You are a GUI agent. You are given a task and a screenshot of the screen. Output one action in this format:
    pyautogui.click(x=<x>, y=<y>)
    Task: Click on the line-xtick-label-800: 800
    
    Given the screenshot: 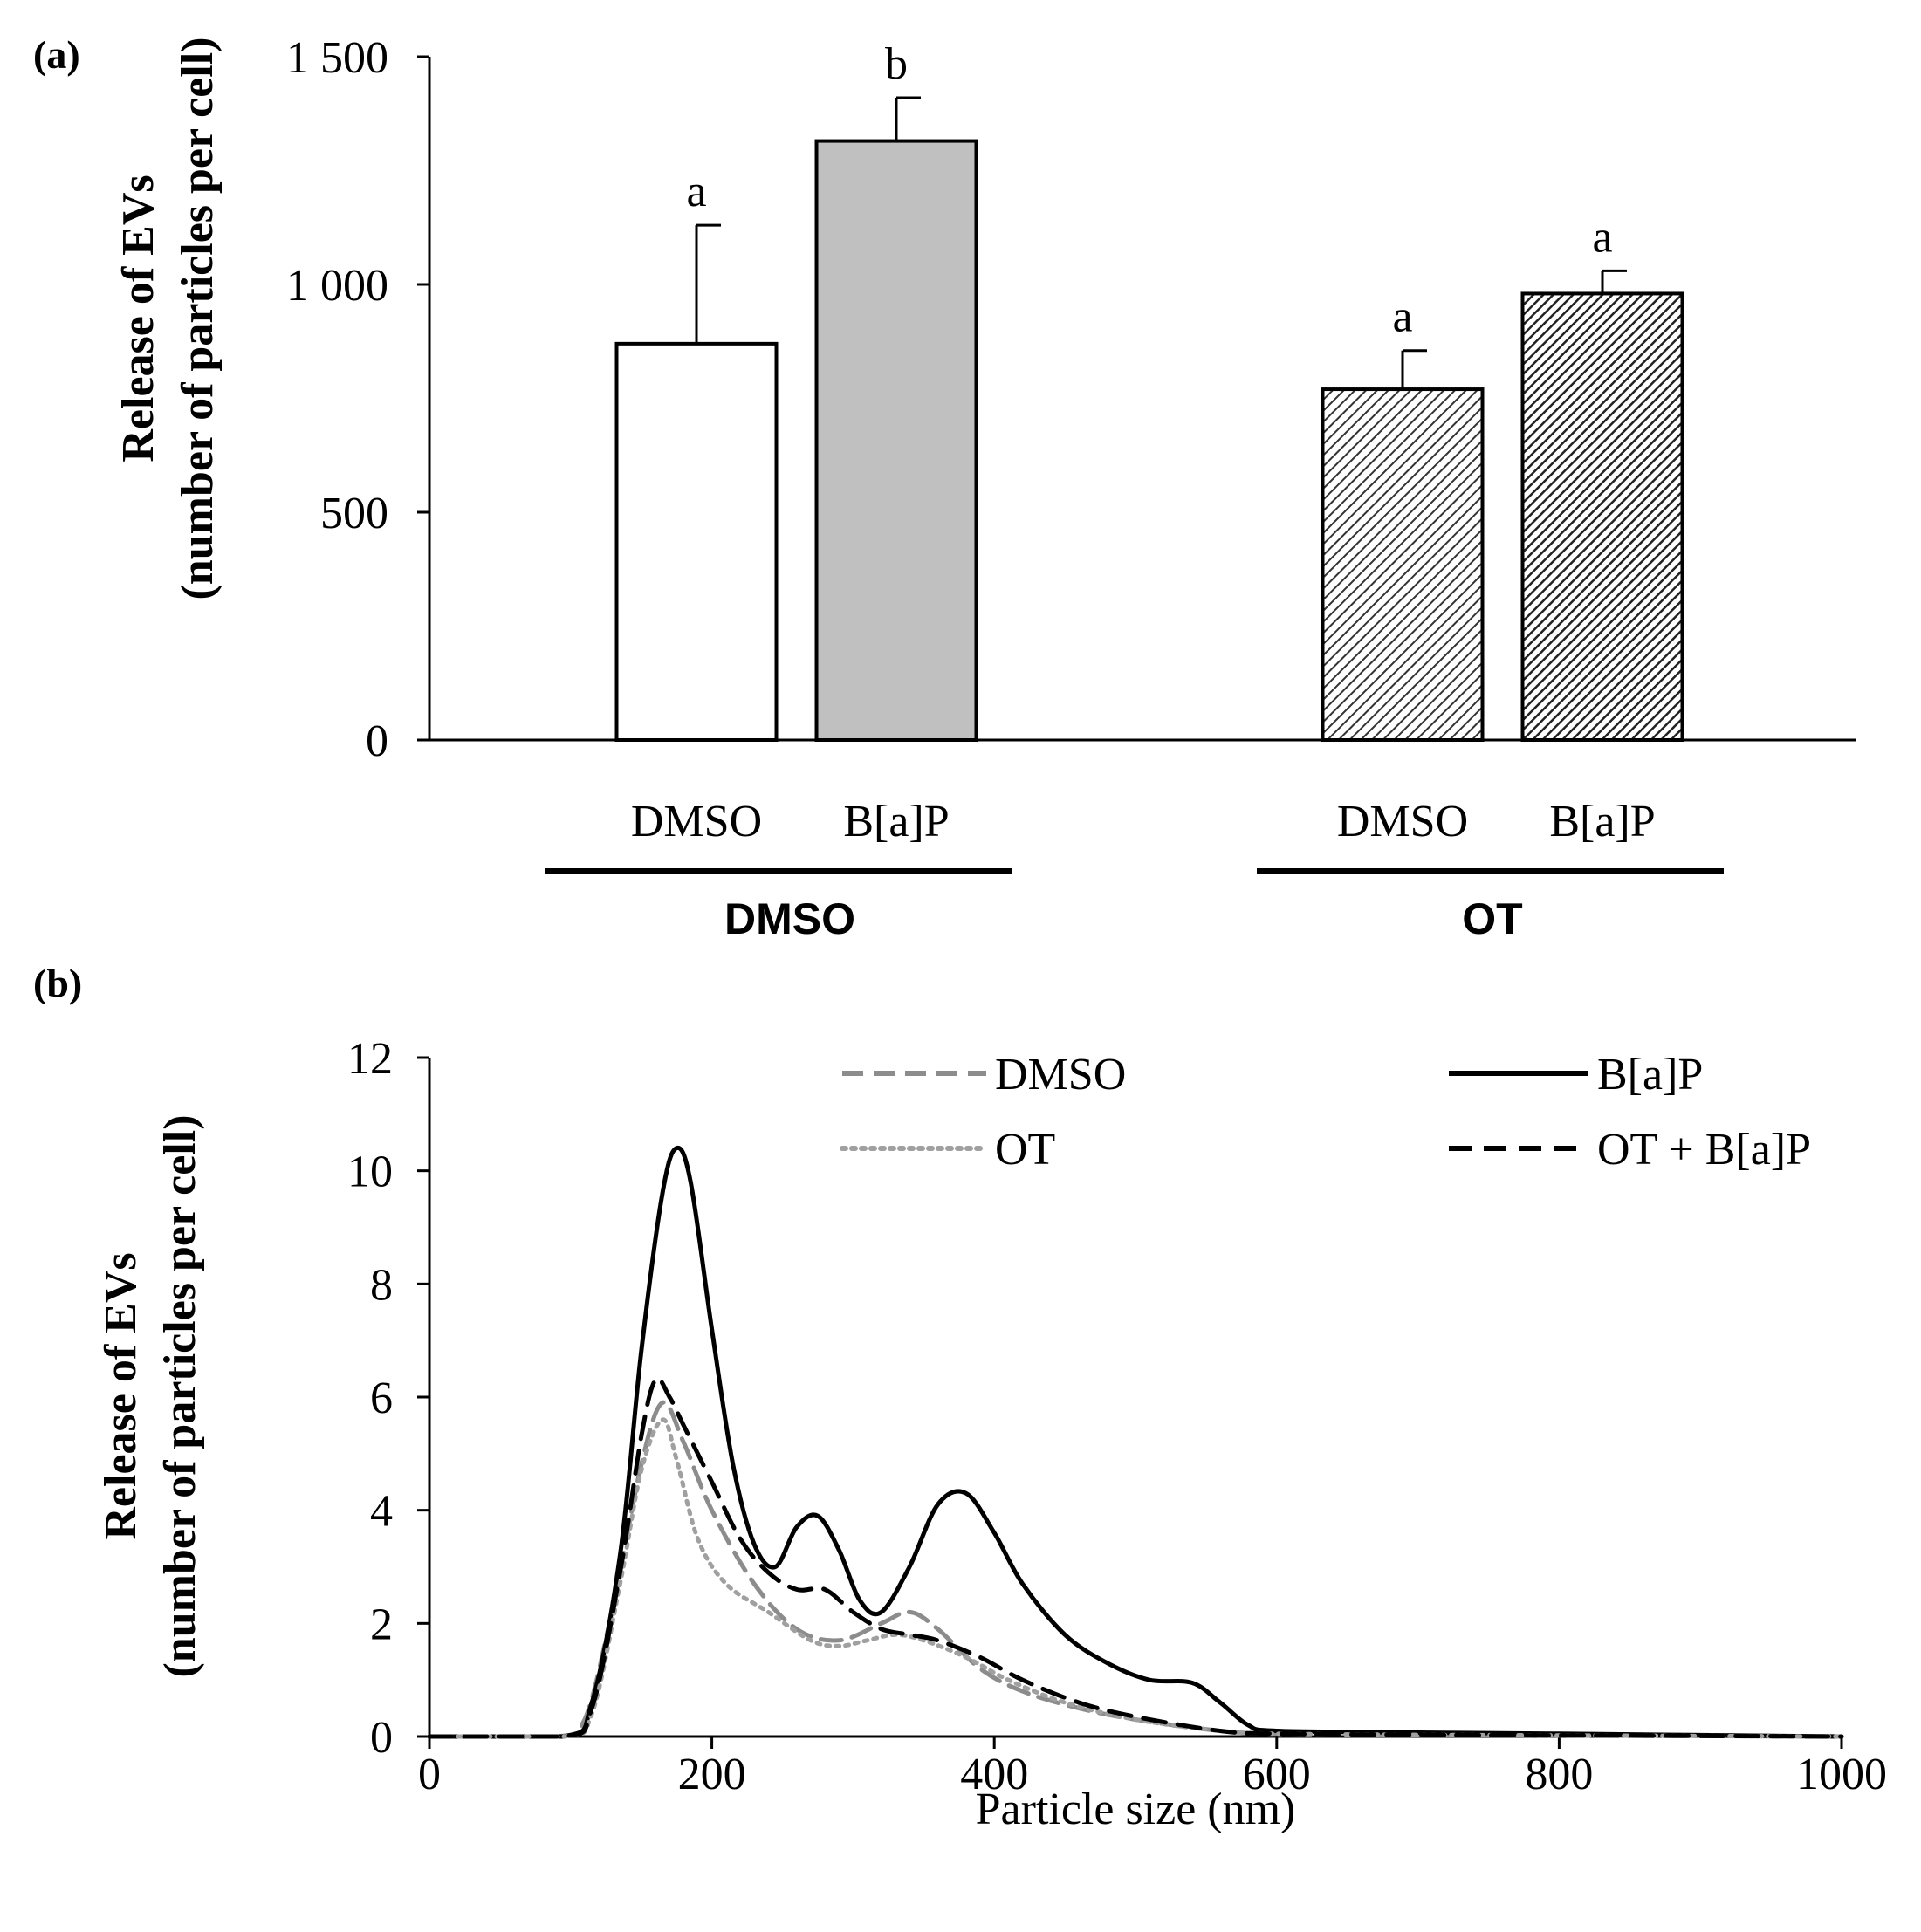 What is the action you would take?
    pyautogui.click(x=1559, y=1774)
    